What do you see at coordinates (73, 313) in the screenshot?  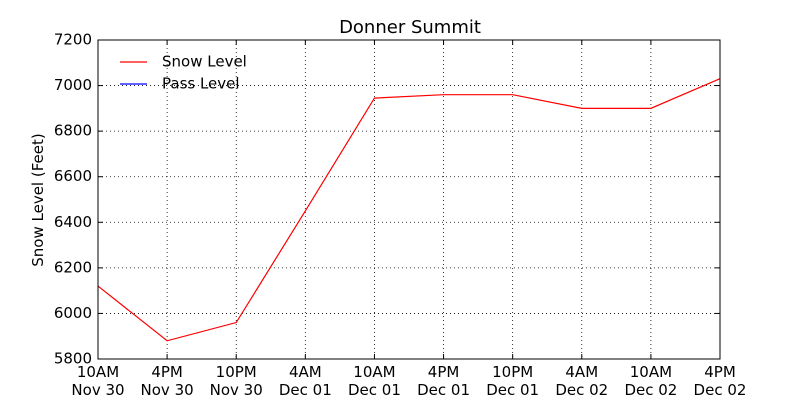 I see `y-tick-label: 6000` at bounding box center [73, 313].